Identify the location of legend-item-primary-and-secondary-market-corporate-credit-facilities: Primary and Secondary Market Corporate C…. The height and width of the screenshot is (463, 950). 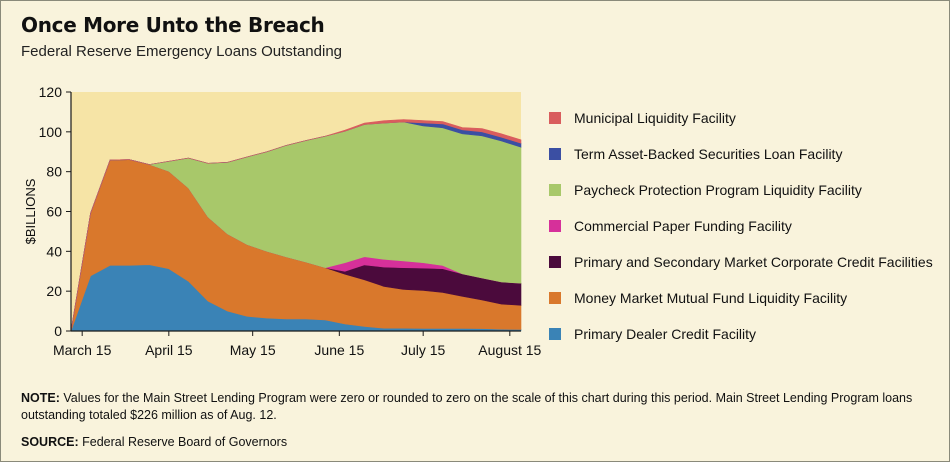
(744, 262).